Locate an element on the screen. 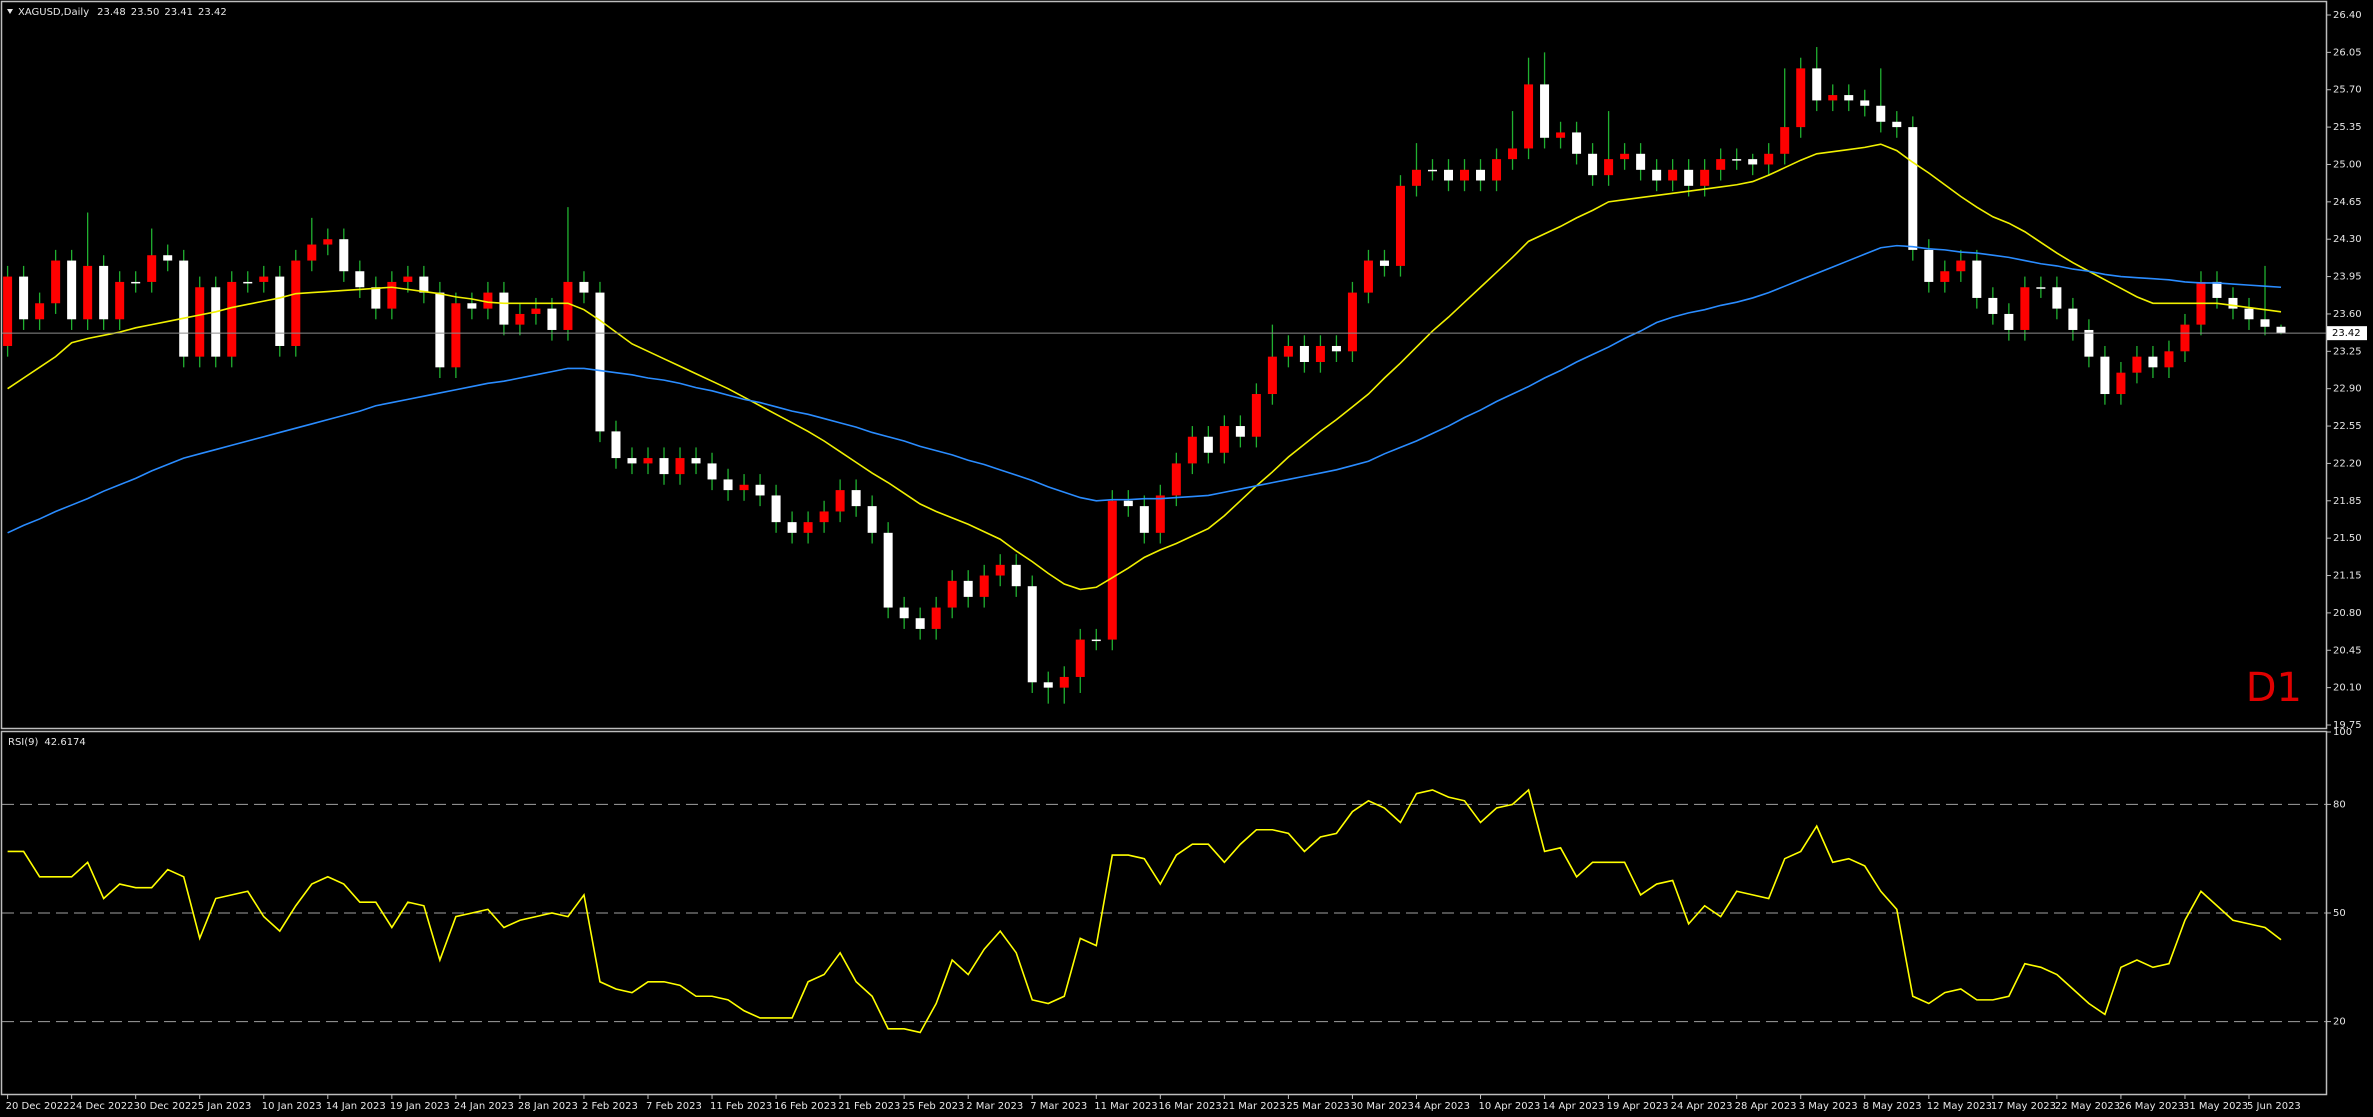  y-tick-label: 24.30 is located at coordinates (2347, 239).